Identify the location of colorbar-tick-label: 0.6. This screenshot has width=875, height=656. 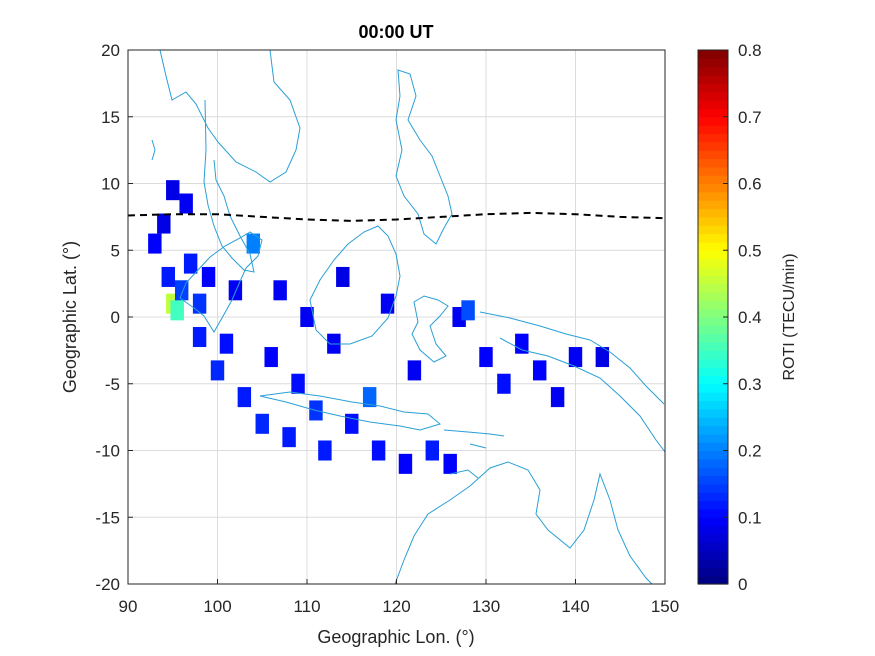
(750, 184).